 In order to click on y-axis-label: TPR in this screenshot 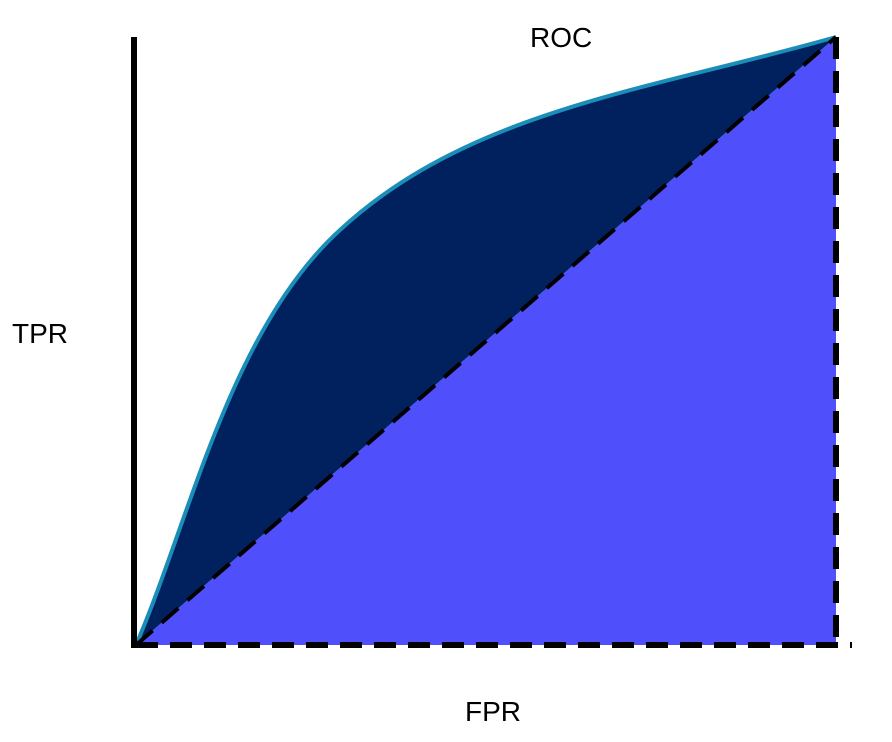, I will do `click(40, 333)`.